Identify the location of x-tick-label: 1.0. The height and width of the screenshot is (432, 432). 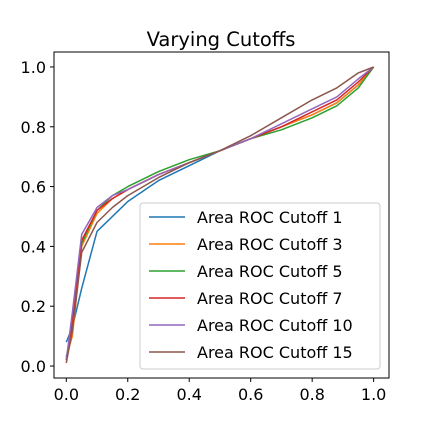
(373, 394).